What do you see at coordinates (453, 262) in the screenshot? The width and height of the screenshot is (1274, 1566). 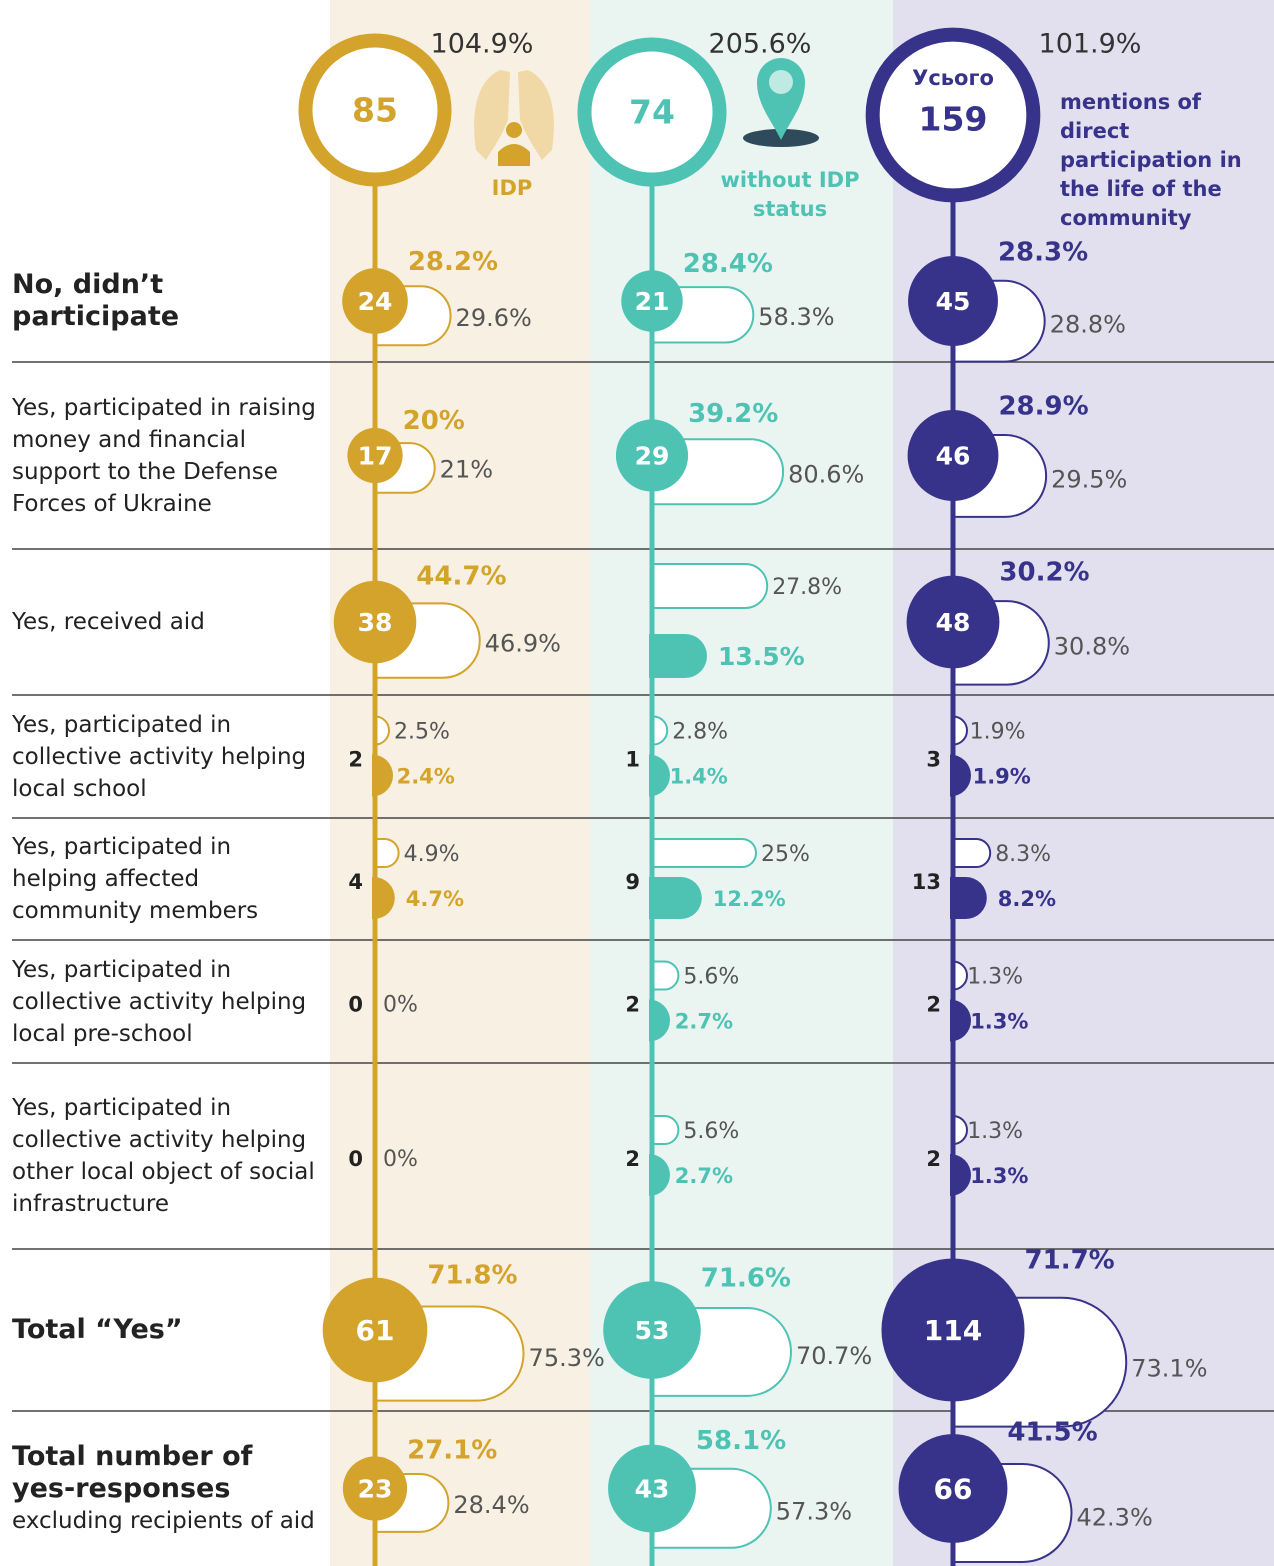 I see `share-label: 28.2%` at bounding box center [453, 262].